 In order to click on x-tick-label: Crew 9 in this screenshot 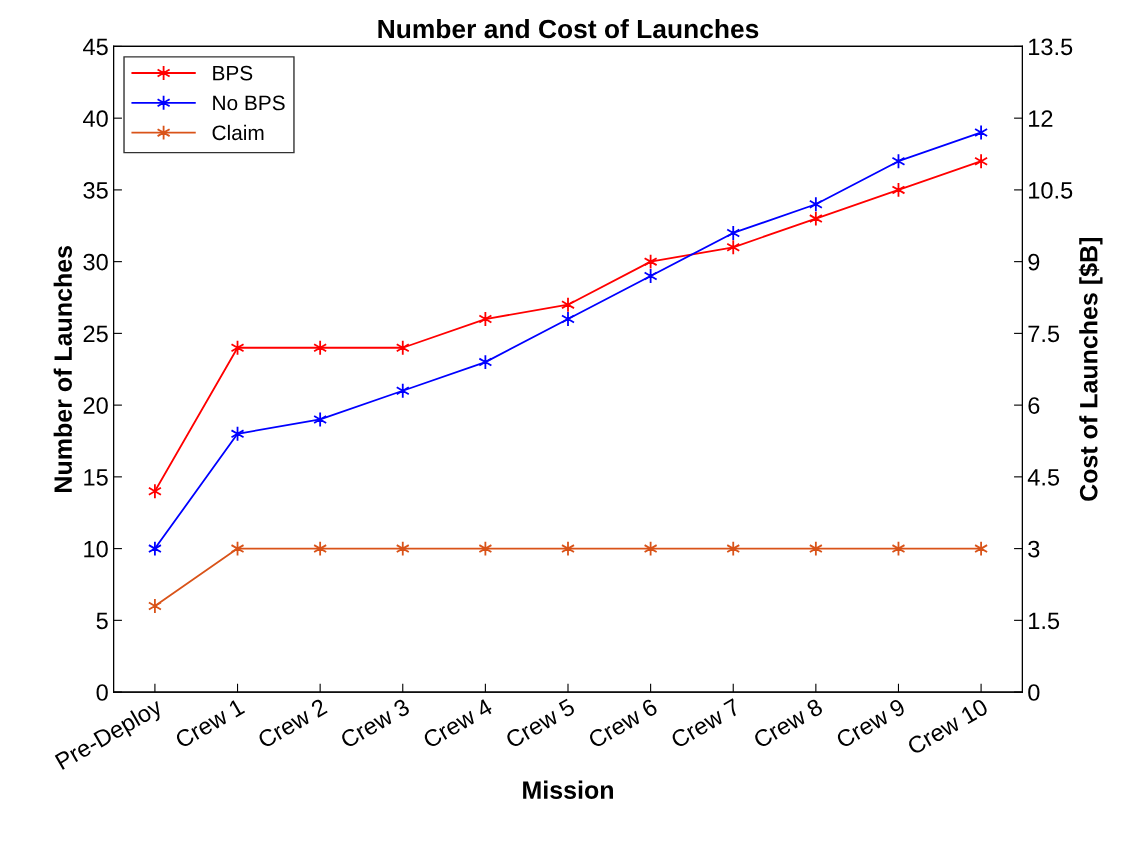, I will do `click(871, 723)`.